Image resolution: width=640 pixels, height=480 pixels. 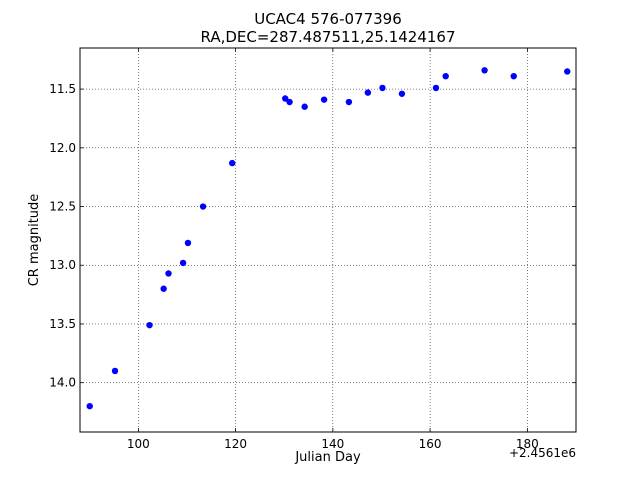 What do you see at coordinates (62, 89) in the screenshot?
I see `y-tick-label: 11.5` at bounding box center [62, 89].